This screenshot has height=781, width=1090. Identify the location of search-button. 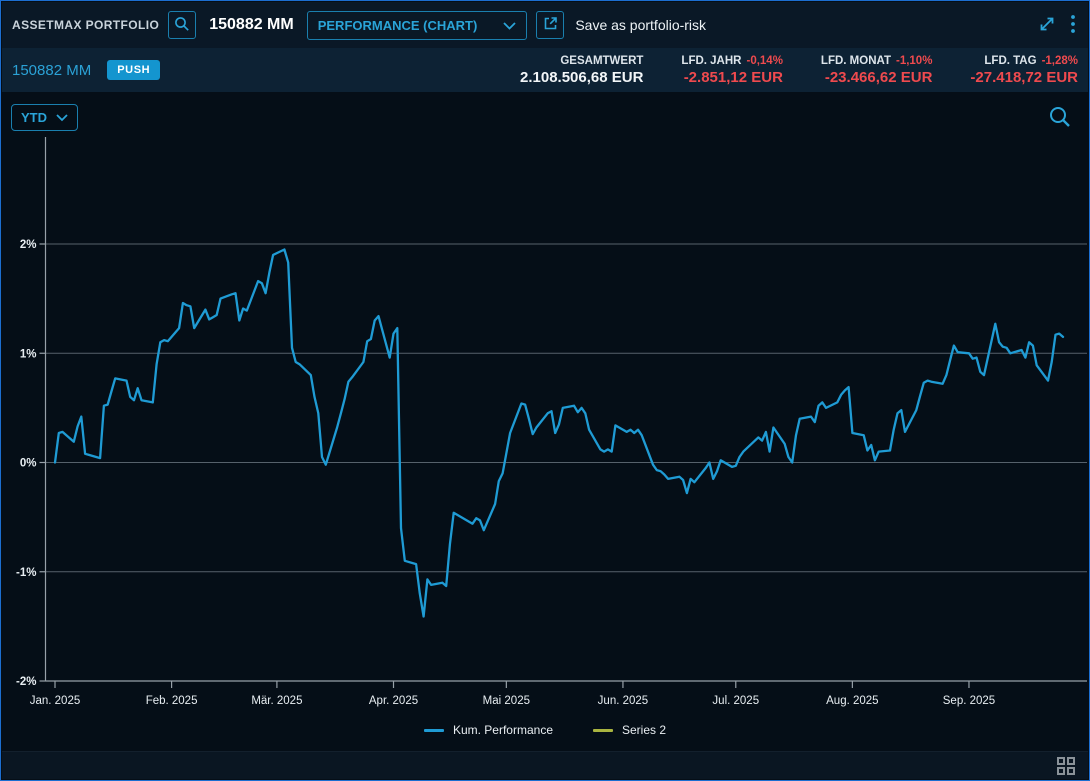
(182, 25).